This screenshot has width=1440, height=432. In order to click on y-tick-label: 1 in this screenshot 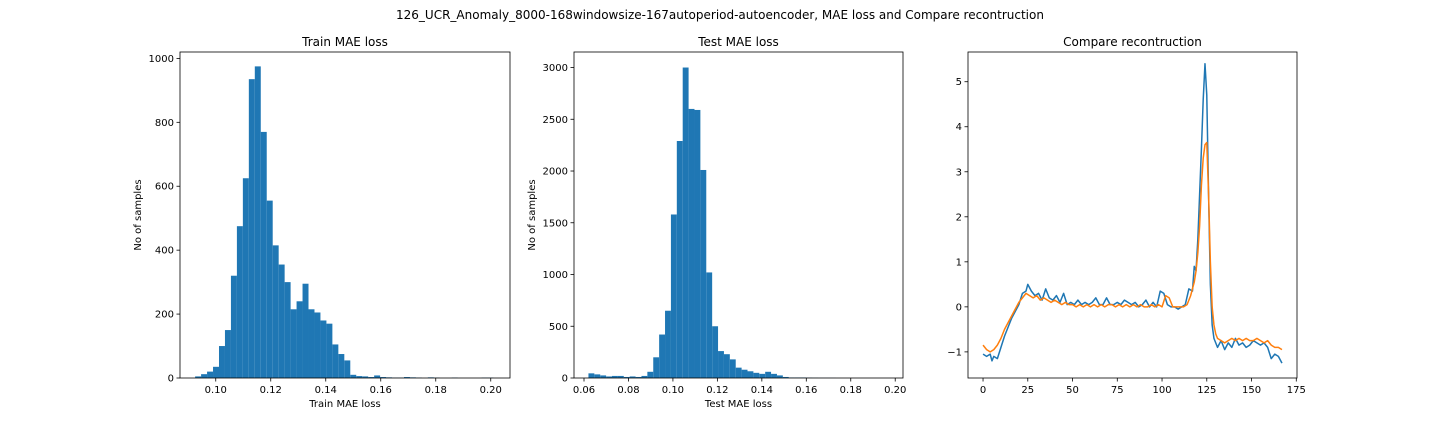, I will do `click(959, 262)`.